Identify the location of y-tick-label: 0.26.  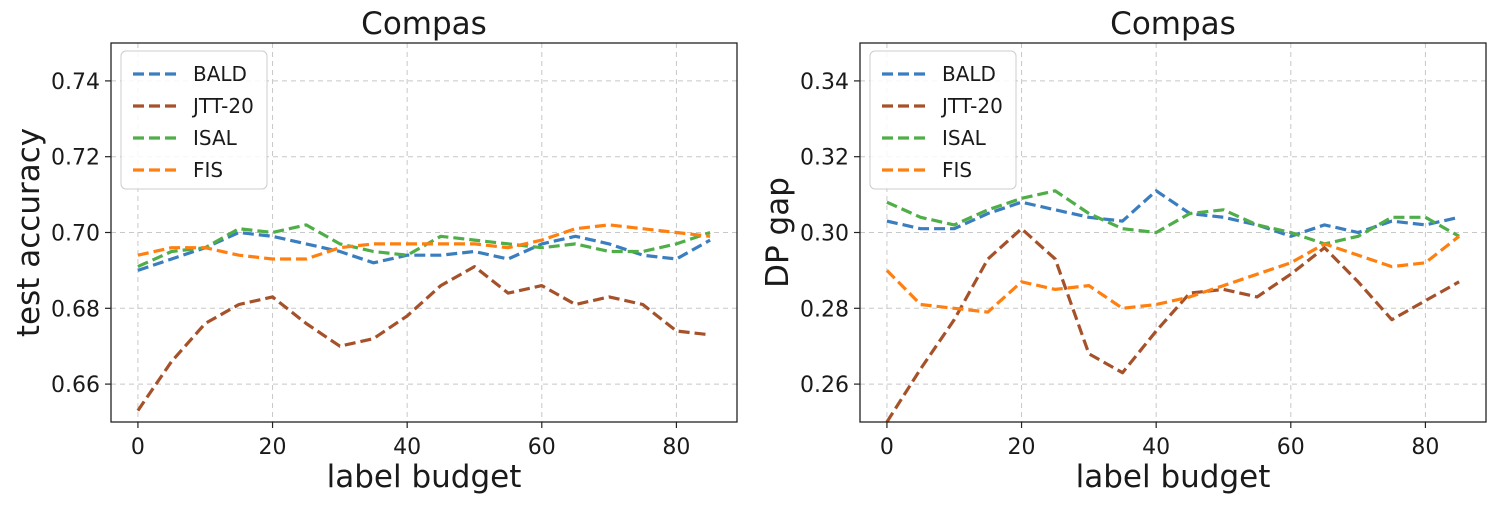
(824, 385).